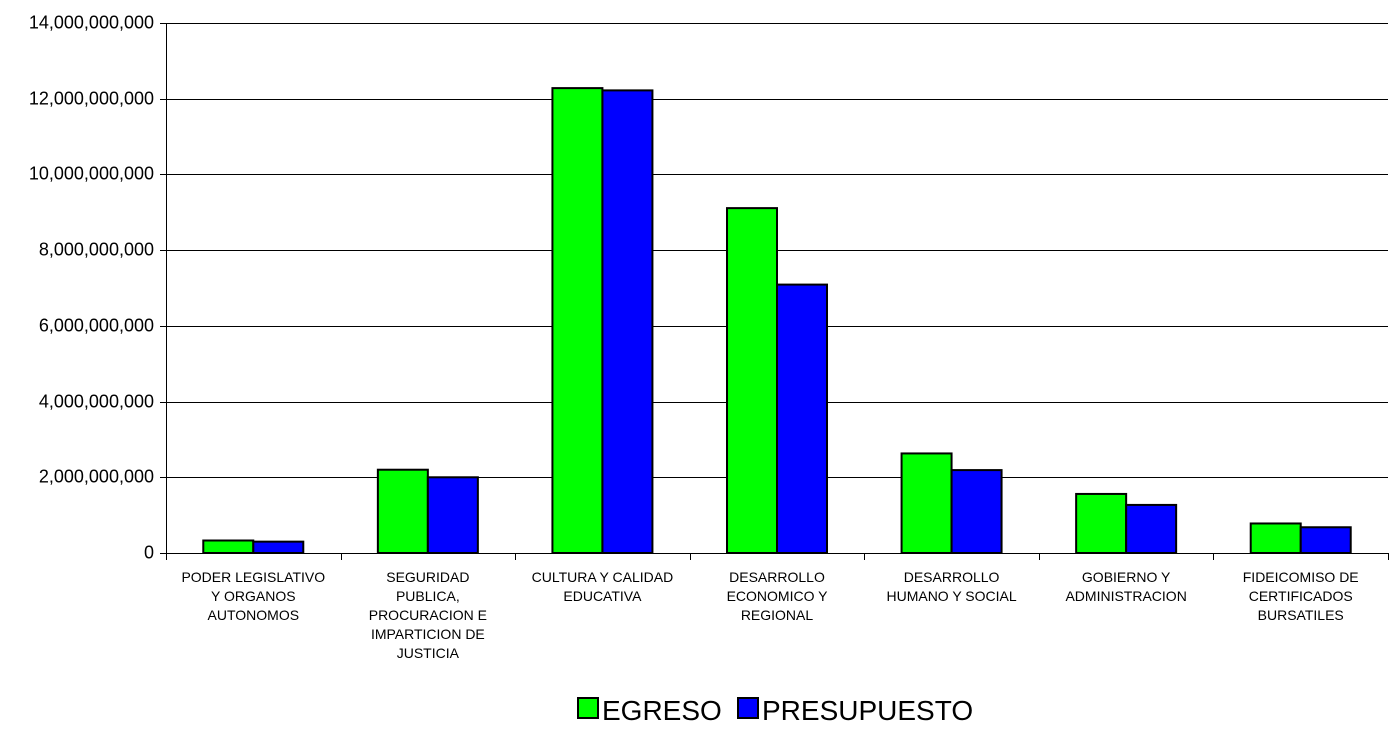 This screenshot has height=734, width=1398. Describe the element at coordinates (91, 98) in the screenshot. I see `y-tick-label: 12,000,000,000` at that location.